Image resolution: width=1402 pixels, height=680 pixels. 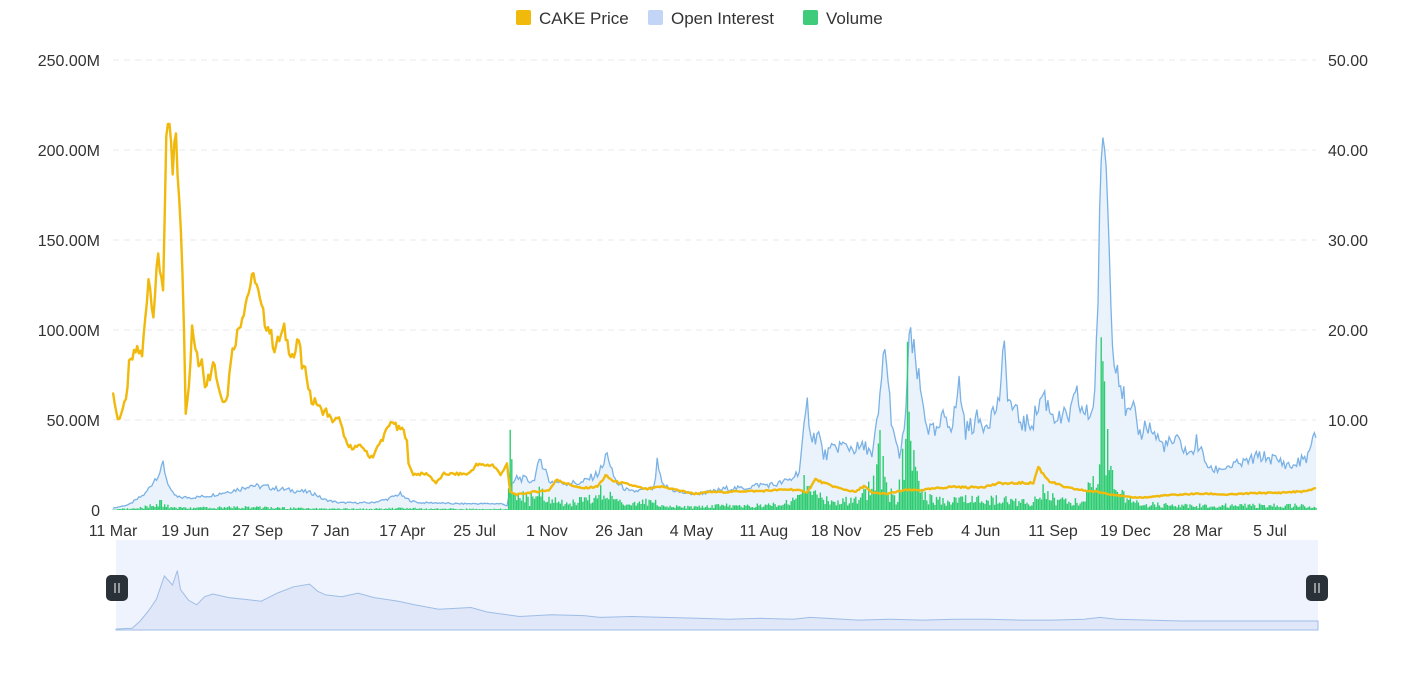 What do you see at coordinates (843, 18) in the screenshot?
I see `legend-item-volume: Volume` at bounding box center [843, 18].